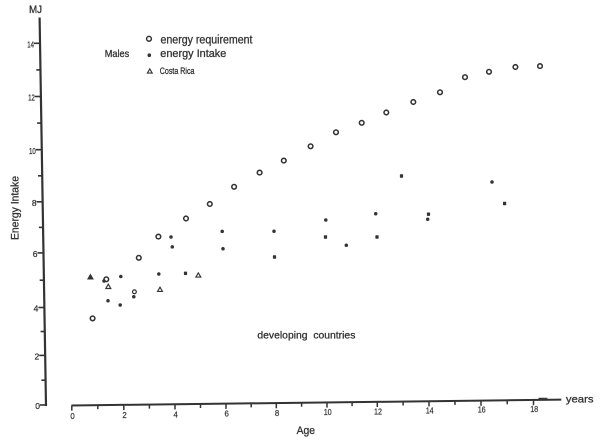  Describe the element at coordinates (35, 10) in the screenshot. I see `svg-text: MJ` at that location.